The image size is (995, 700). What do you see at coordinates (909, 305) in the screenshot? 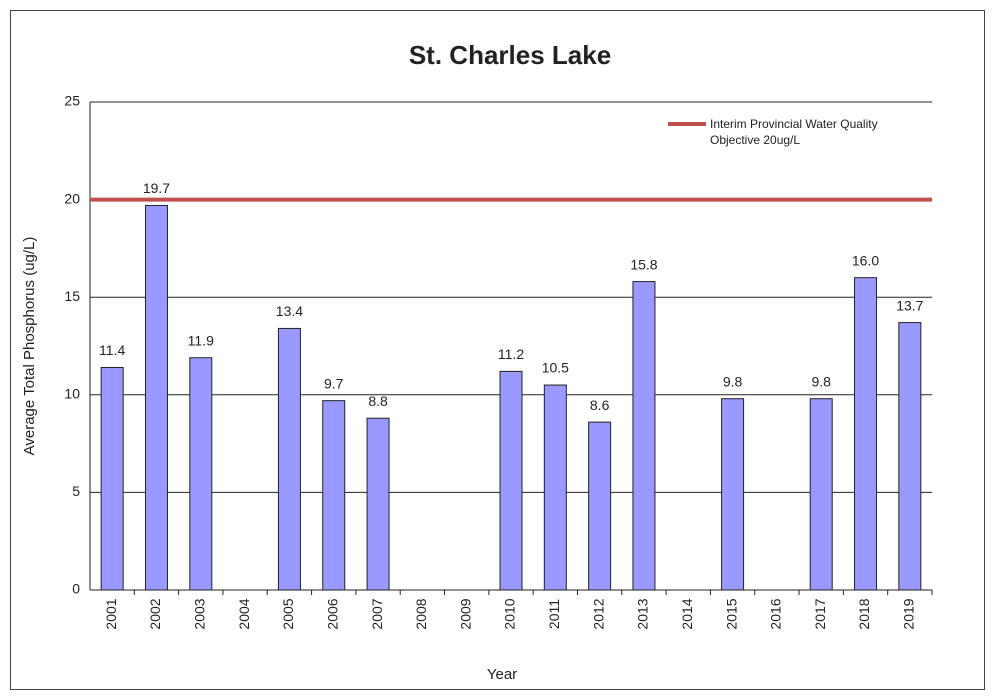
I see `value-label: 13.7` at bounding box center [909, 305].